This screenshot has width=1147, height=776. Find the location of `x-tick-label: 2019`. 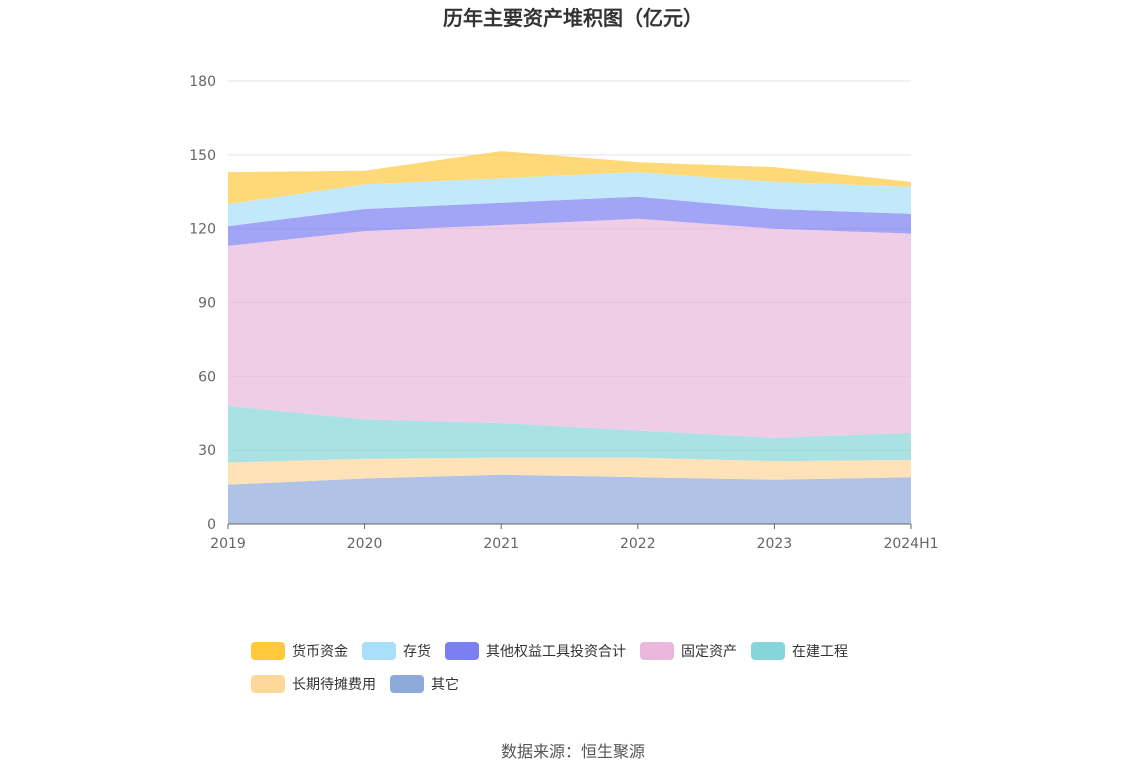

x-tick-label: 2019 is located at coordinates (228, 544).